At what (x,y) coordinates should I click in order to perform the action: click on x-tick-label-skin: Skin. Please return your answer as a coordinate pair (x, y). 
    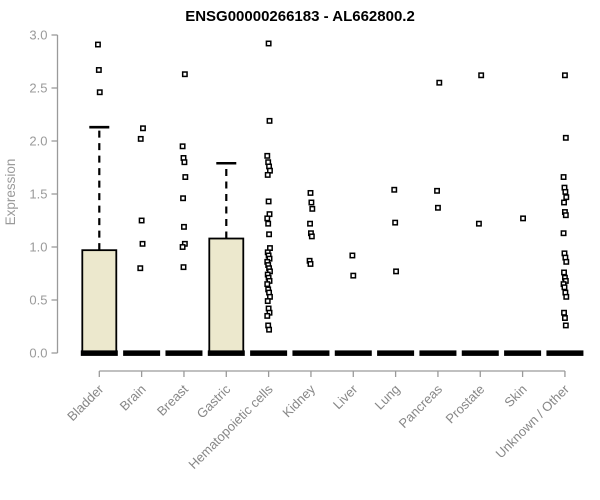
    Looking at the image, I should click on (515, 396).